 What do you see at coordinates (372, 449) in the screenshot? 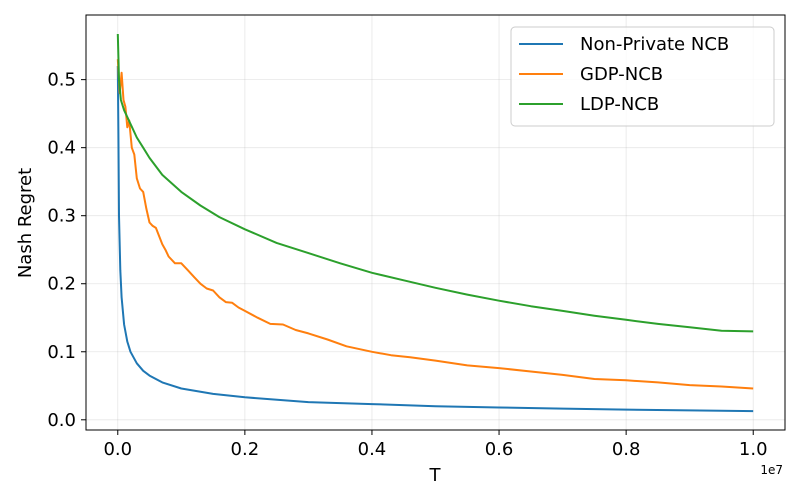
I see `x-tick-label: 0.4` at bounding box center [372, 449].